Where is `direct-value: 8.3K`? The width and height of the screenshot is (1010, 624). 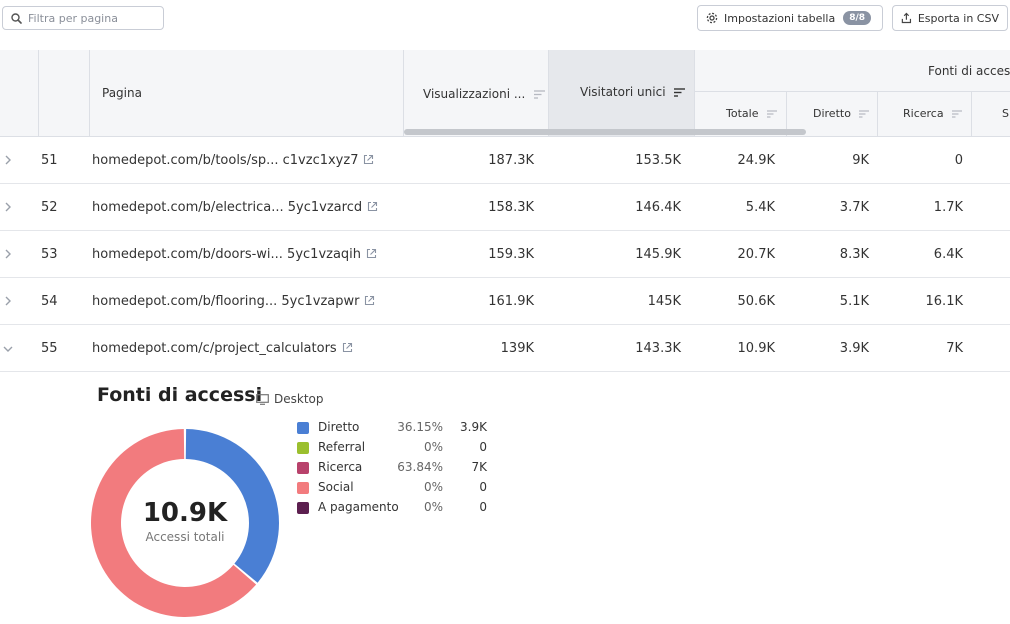
direct-value: 8.3K is located at coordinates (854, 254).